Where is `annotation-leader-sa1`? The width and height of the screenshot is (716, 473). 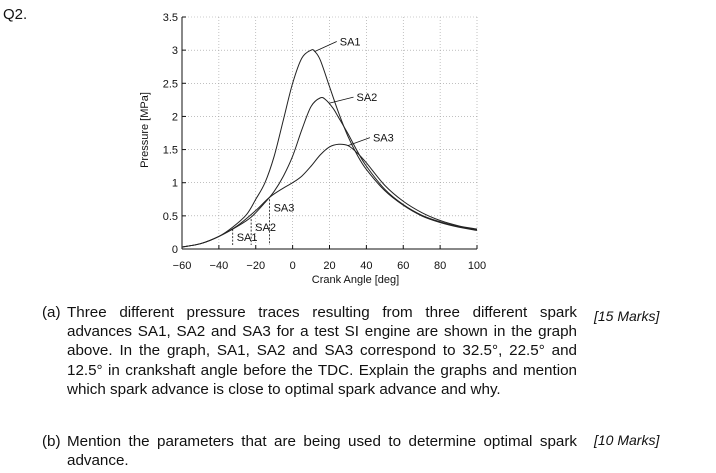 annotation-leader-sa1 is located at coordinates (325, 46).